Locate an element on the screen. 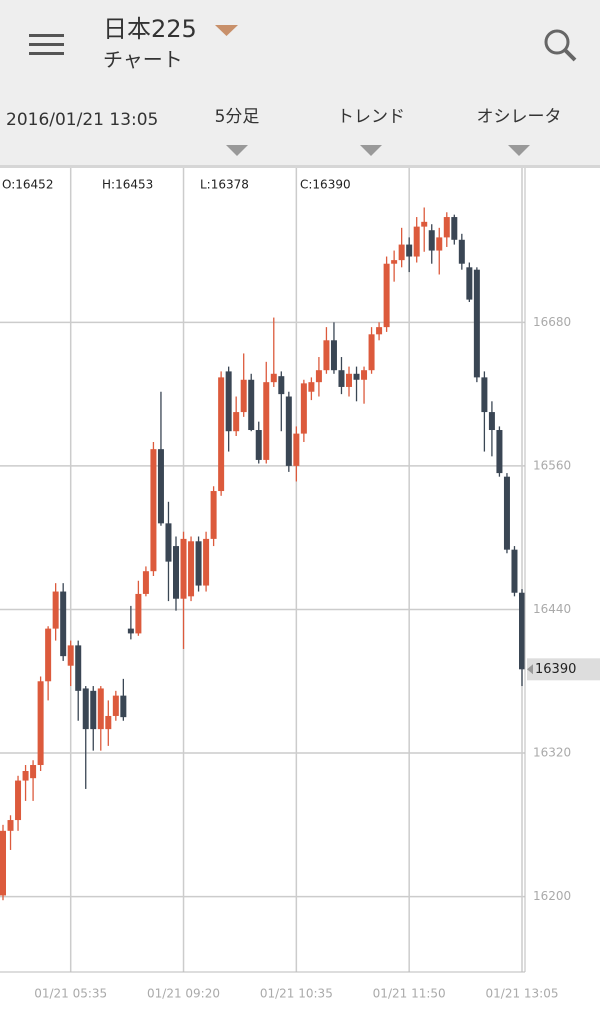  tab: 5分足 is located at coordinates (237, 117).